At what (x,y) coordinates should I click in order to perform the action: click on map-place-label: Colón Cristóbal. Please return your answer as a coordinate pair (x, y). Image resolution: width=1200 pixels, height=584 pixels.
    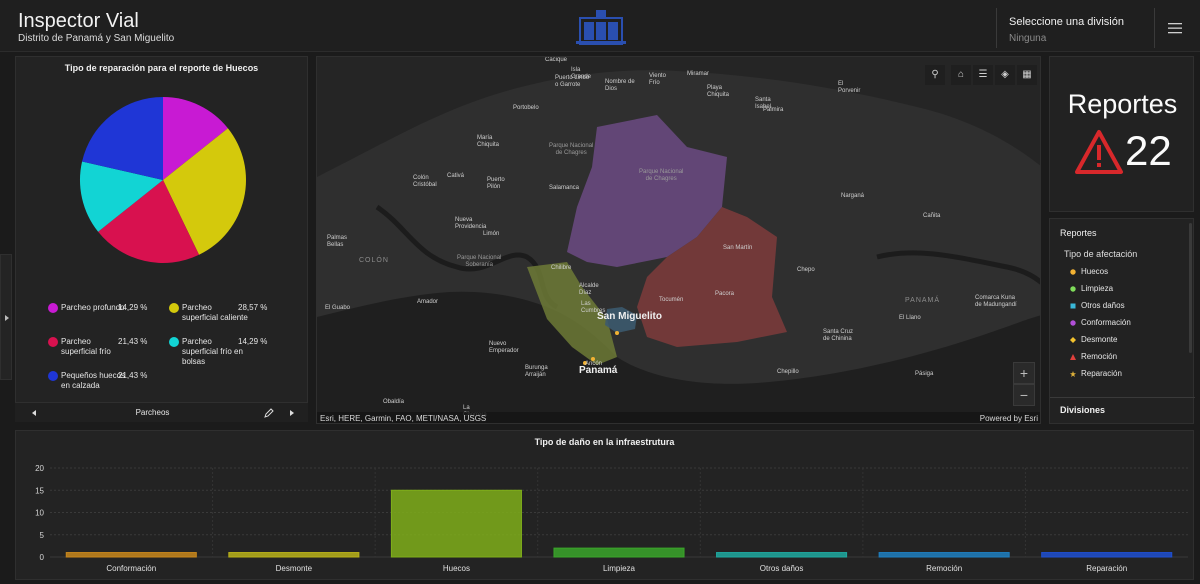
    Looking at the image, I should click on (425, 181).